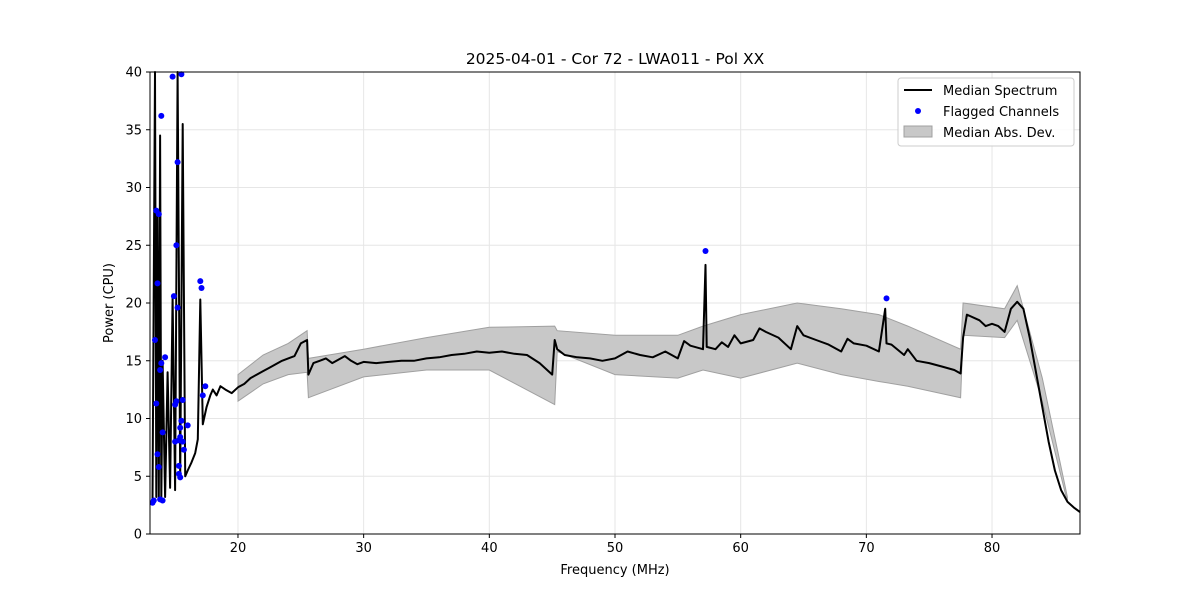 The height and width of the screenshot is (600, 1200). I want to click on x-axis-ticks: 20 30 40 50 60 70 80, so click(615, 545).